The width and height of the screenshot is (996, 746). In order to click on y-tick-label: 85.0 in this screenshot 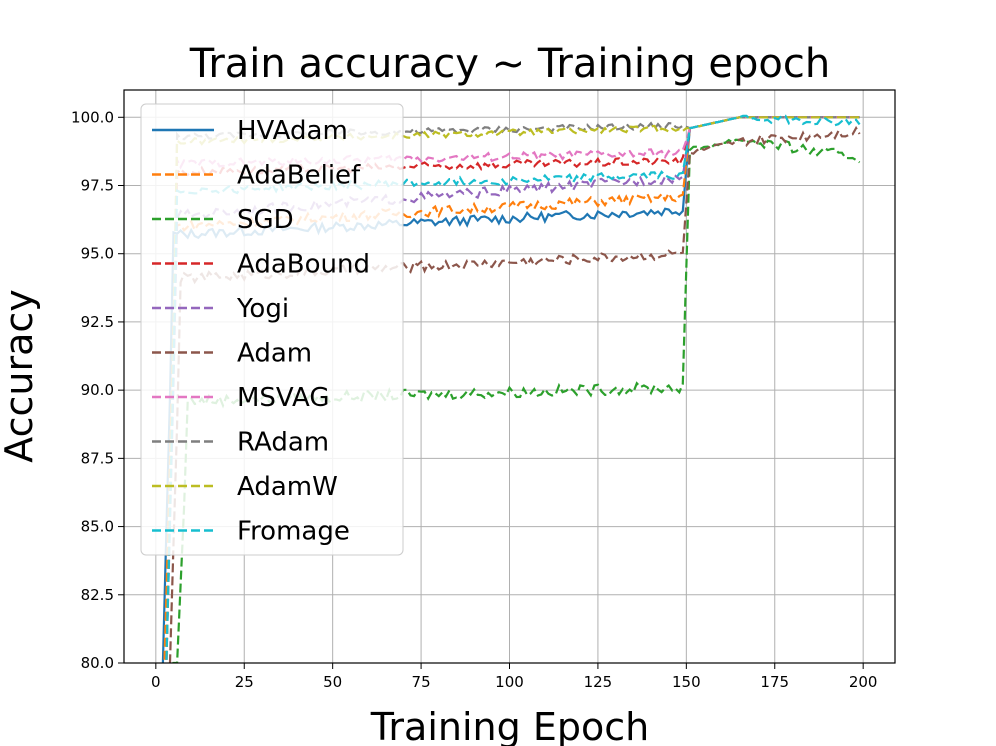, I will do `click(97, 527)`.